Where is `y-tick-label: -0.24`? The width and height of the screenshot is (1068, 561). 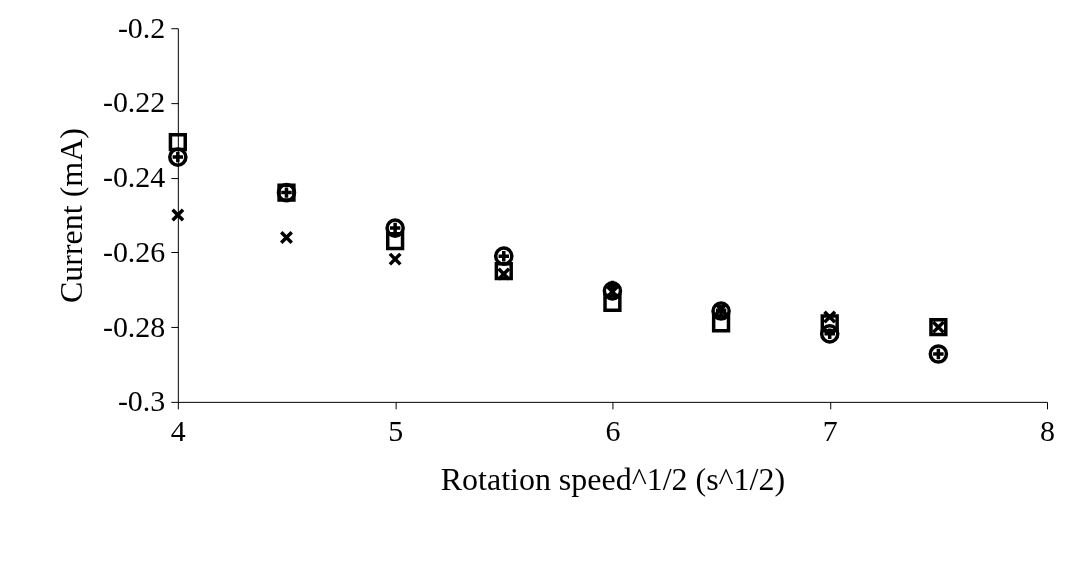
y-tick-label: -0.24 is located at coordinates (134, 177).